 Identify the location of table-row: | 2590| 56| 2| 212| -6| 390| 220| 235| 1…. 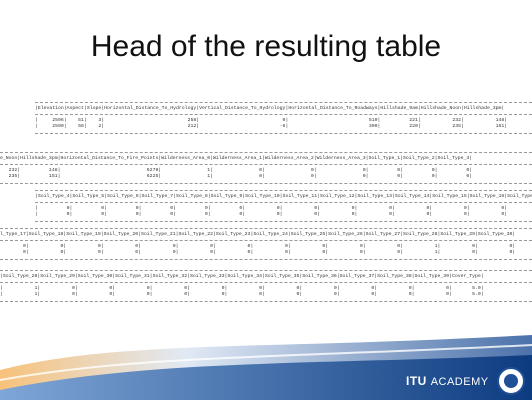
(271, 127).